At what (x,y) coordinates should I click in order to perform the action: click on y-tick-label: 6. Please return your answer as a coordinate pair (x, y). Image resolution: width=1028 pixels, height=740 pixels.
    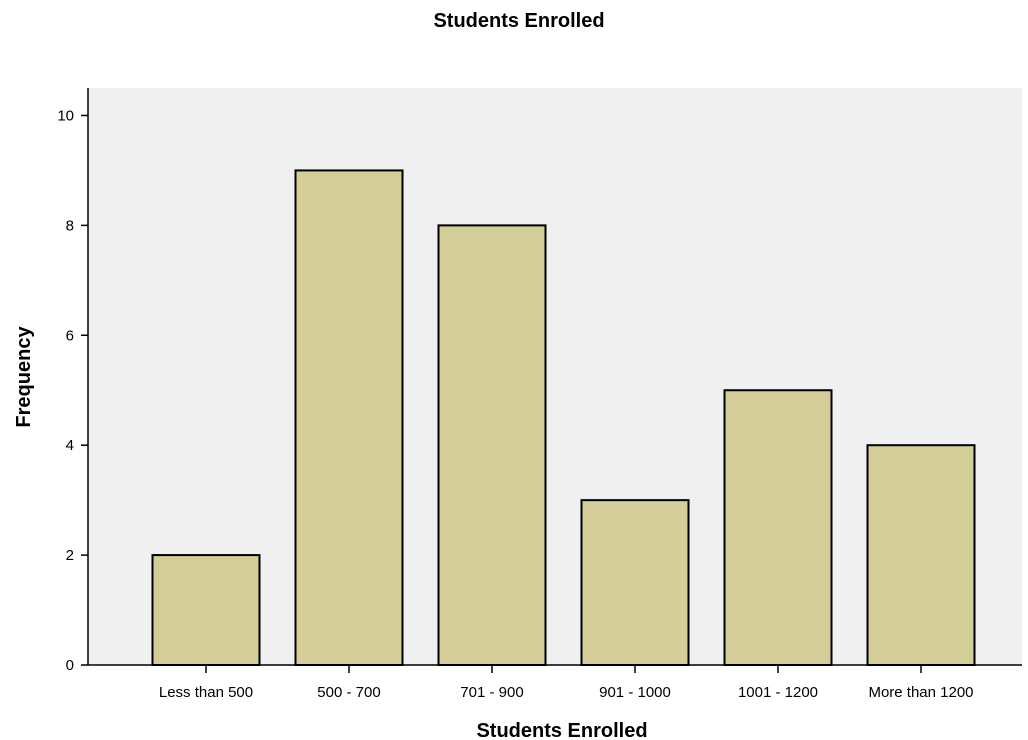
    Looking at the image, I should click on (70, 335).